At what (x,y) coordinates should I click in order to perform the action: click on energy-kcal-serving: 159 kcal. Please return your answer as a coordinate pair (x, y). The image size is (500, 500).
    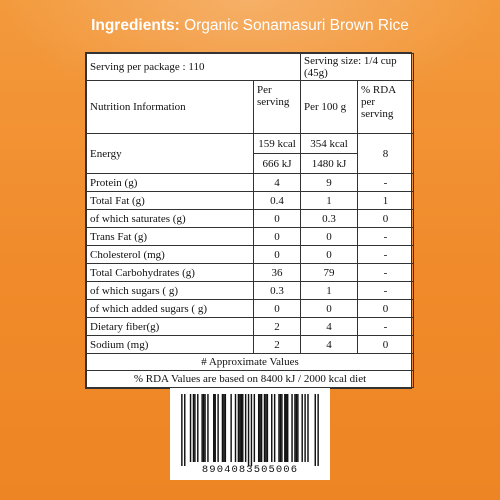
    Looking at the image, I should click on (277, 143).